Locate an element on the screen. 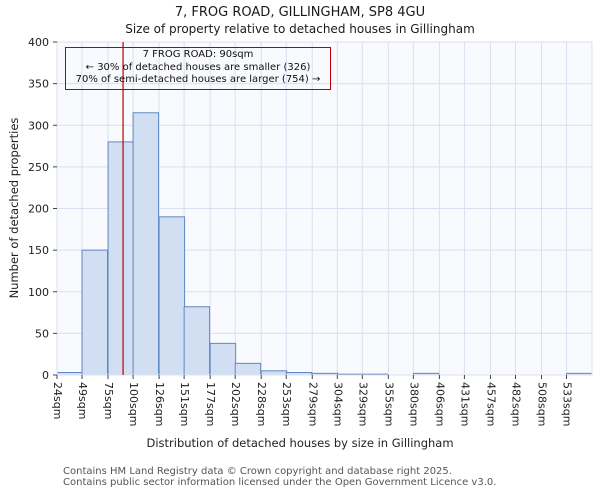 The image size is (600, 500). svg-text: 400 is located at coordinates (38, 42).